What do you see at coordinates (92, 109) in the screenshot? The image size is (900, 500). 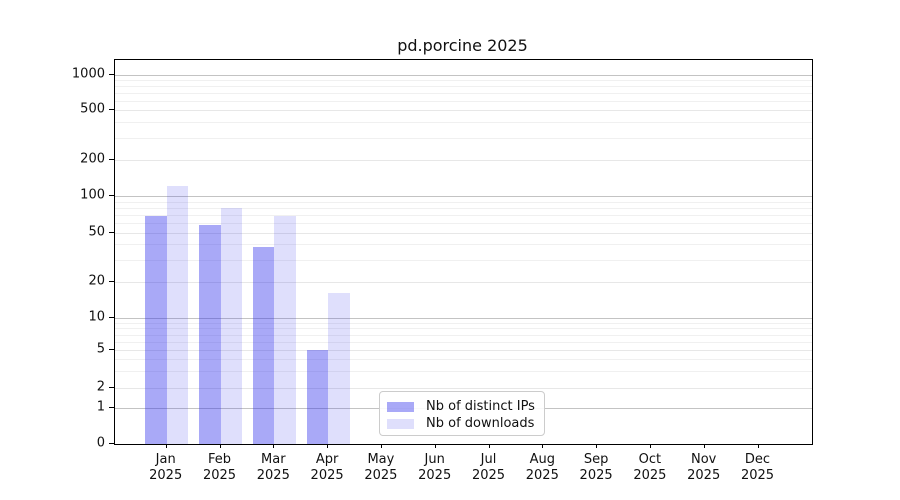 I see `y-axis-tick-label: 500` at bounding box center [92, 109].